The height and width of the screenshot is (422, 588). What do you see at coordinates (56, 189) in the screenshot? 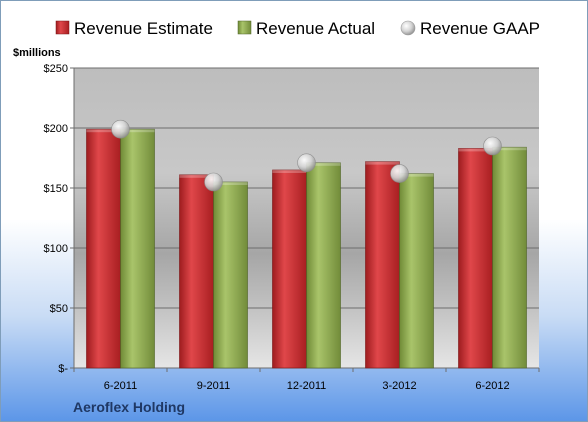
I see `y-tick-label-3: $150` at bounding box center [56, 189].